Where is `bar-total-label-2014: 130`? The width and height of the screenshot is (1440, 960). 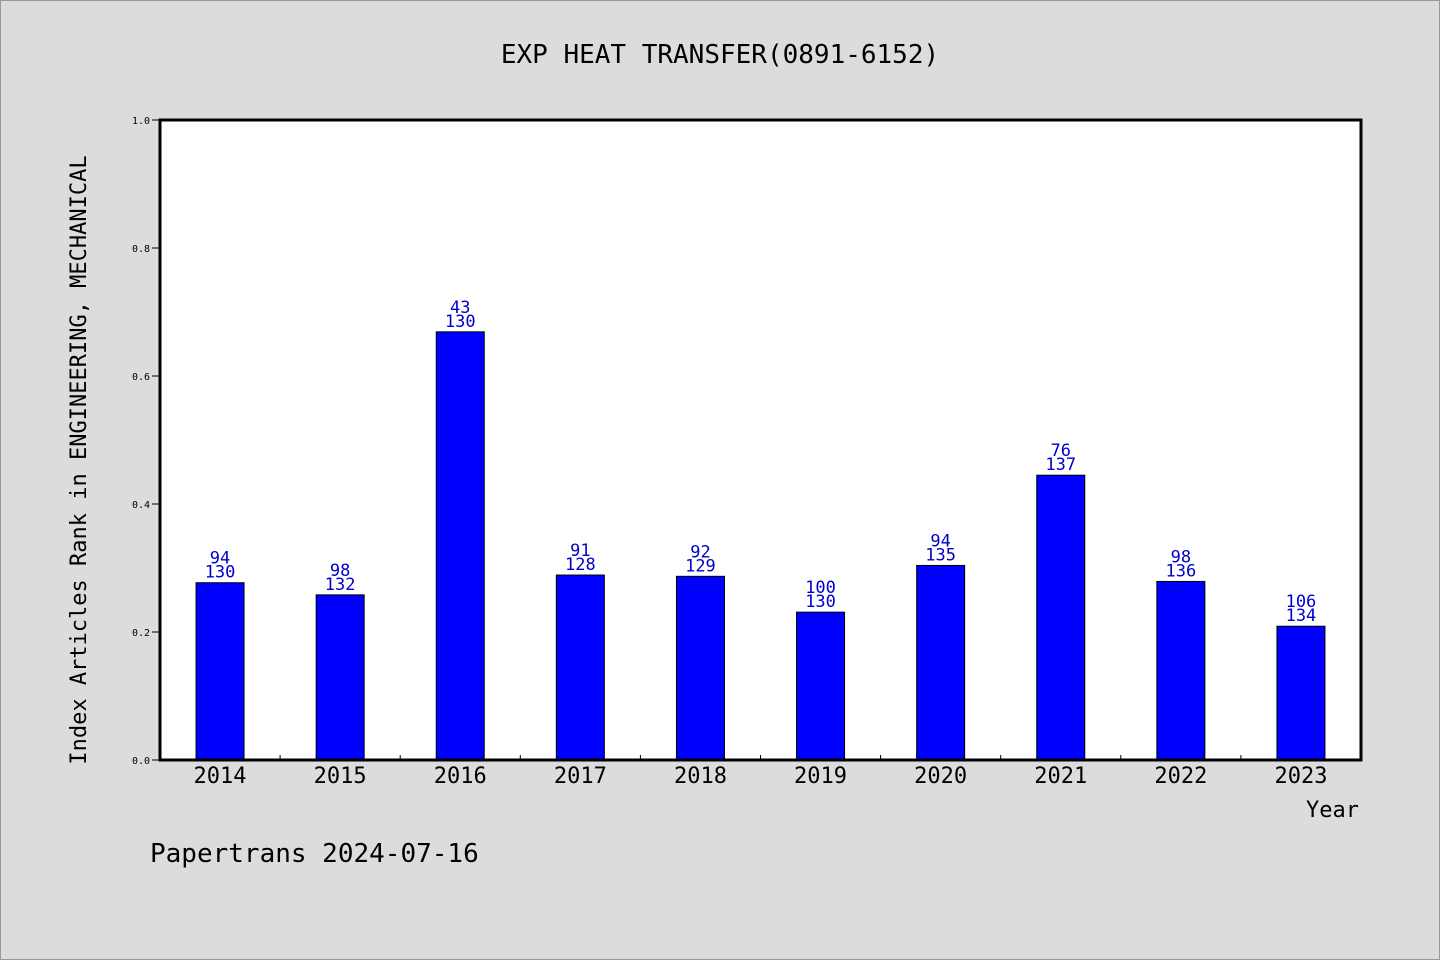 bar-total-label-2014: 130 is located at coordinates (220, 573).